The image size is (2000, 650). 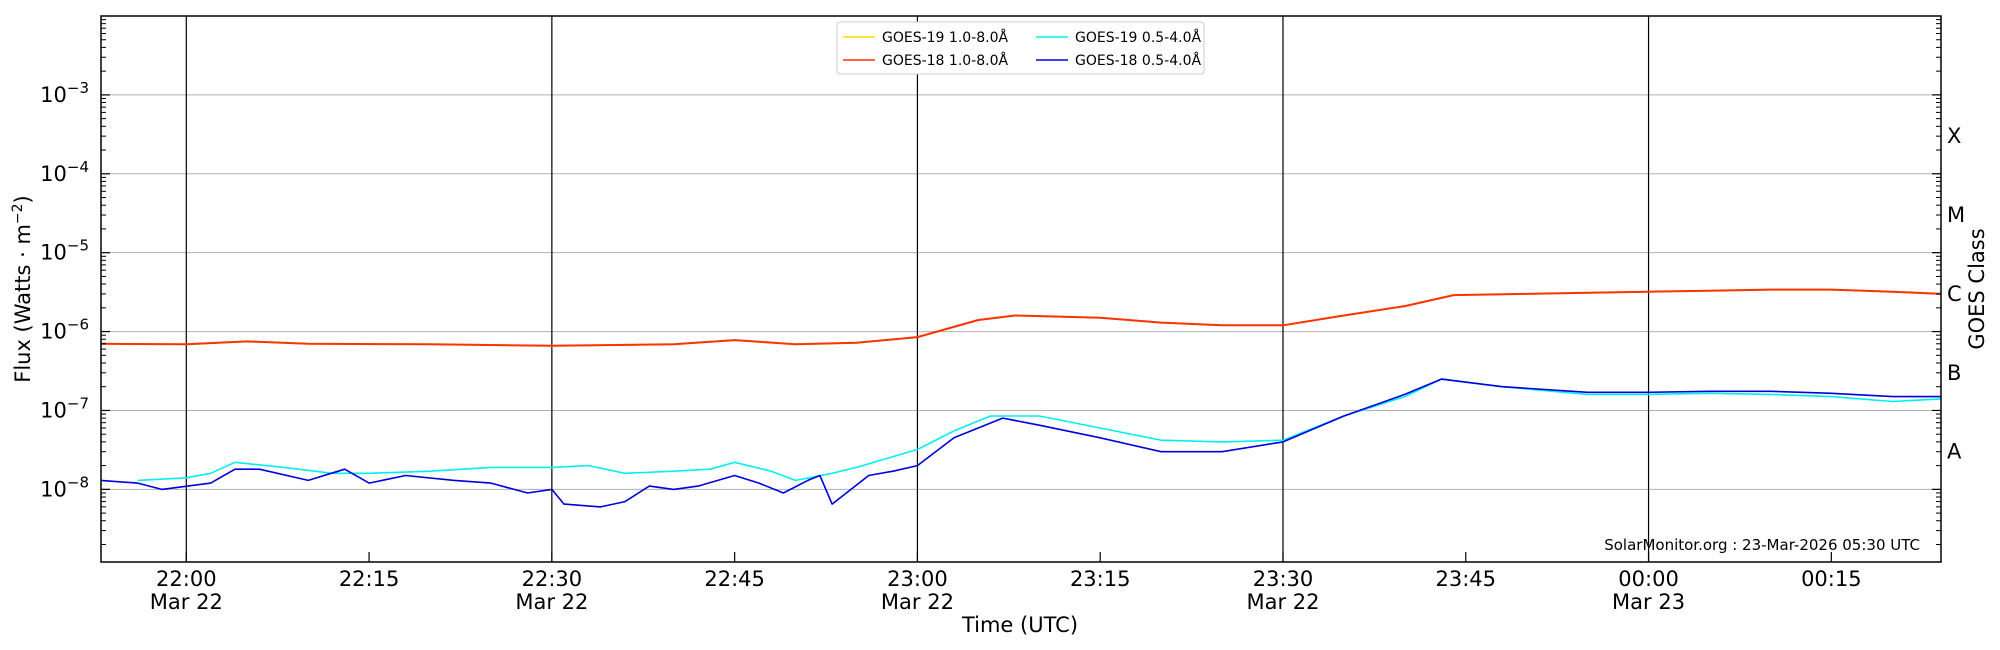 What do you see at coordinates (552, 579) in the screenshot?
I see `x-tick-label: 22:30` at bounding box center [552, 579].